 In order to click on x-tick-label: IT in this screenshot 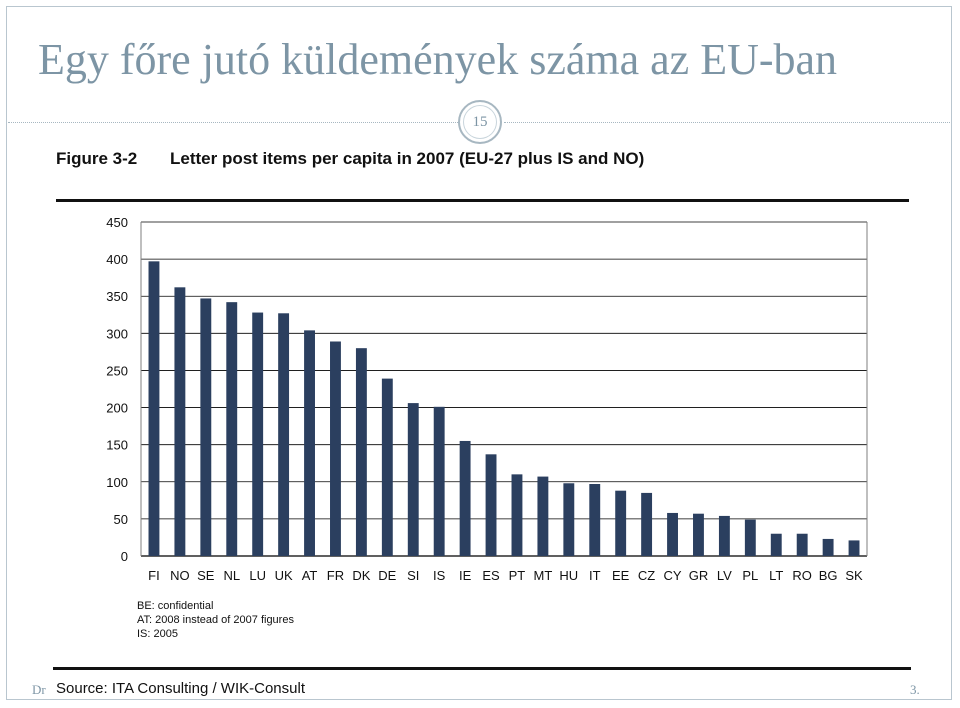, I will do `click(595, 575)`.